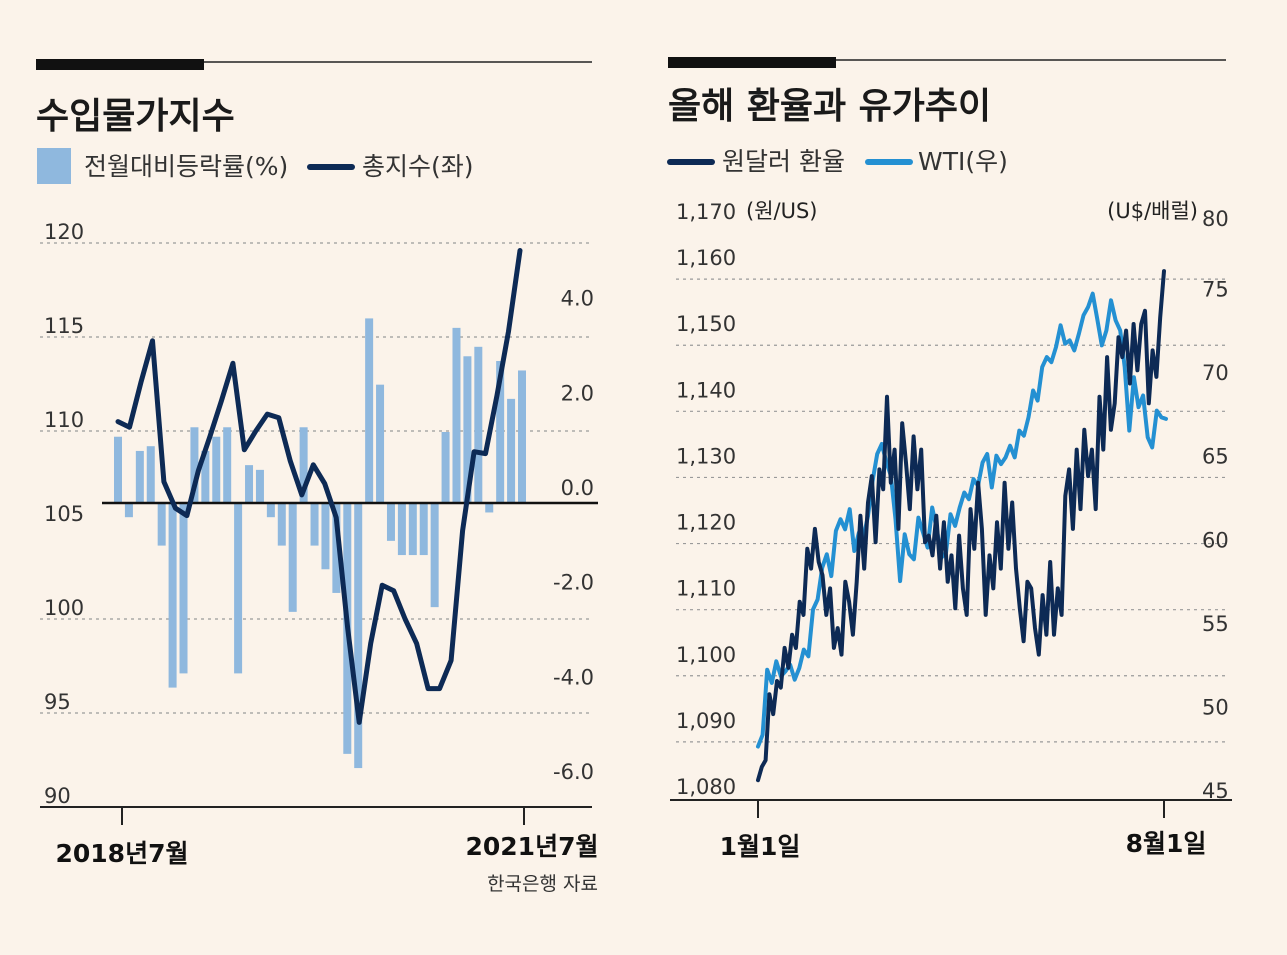 The width and height of the screenshot is (1287, 955). What do you see at coordinates (418, 166) in the screenshot?
I see `left-legend-line-label: 총지수(좌)` at bounding box center [418, 166].